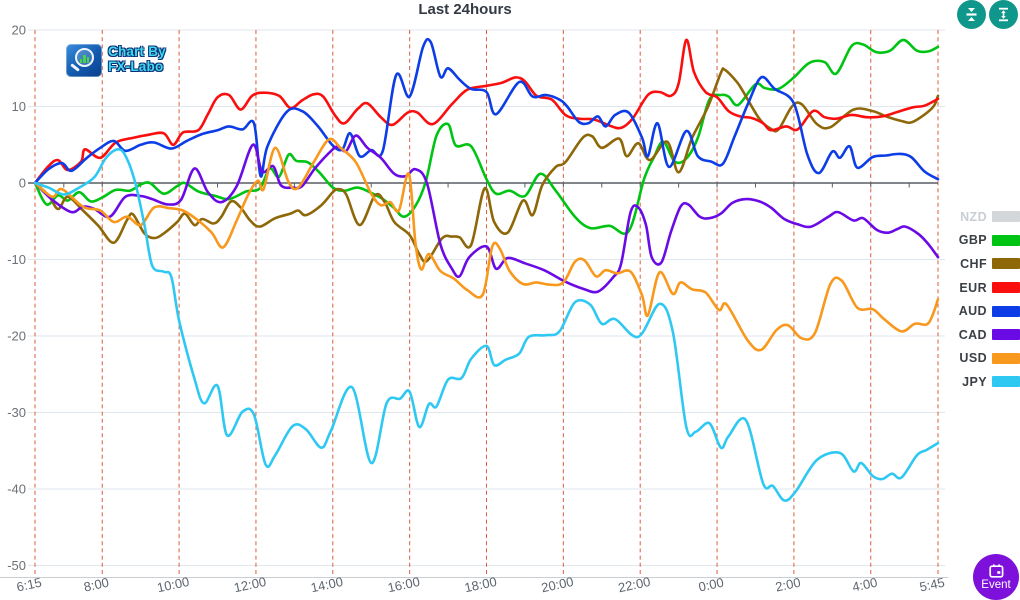 This screenshot has height=600, width=1020. I want to click on x-axis-label: 12:00, so click(250, 584).